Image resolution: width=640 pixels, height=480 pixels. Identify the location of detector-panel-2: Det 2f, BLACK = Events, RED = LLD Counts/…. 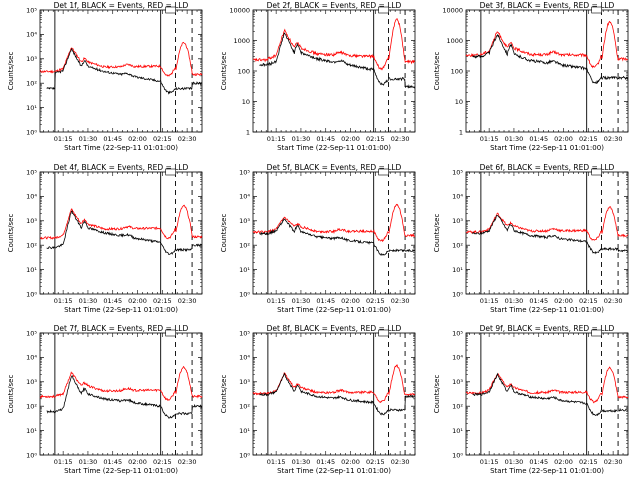
(318, 76).